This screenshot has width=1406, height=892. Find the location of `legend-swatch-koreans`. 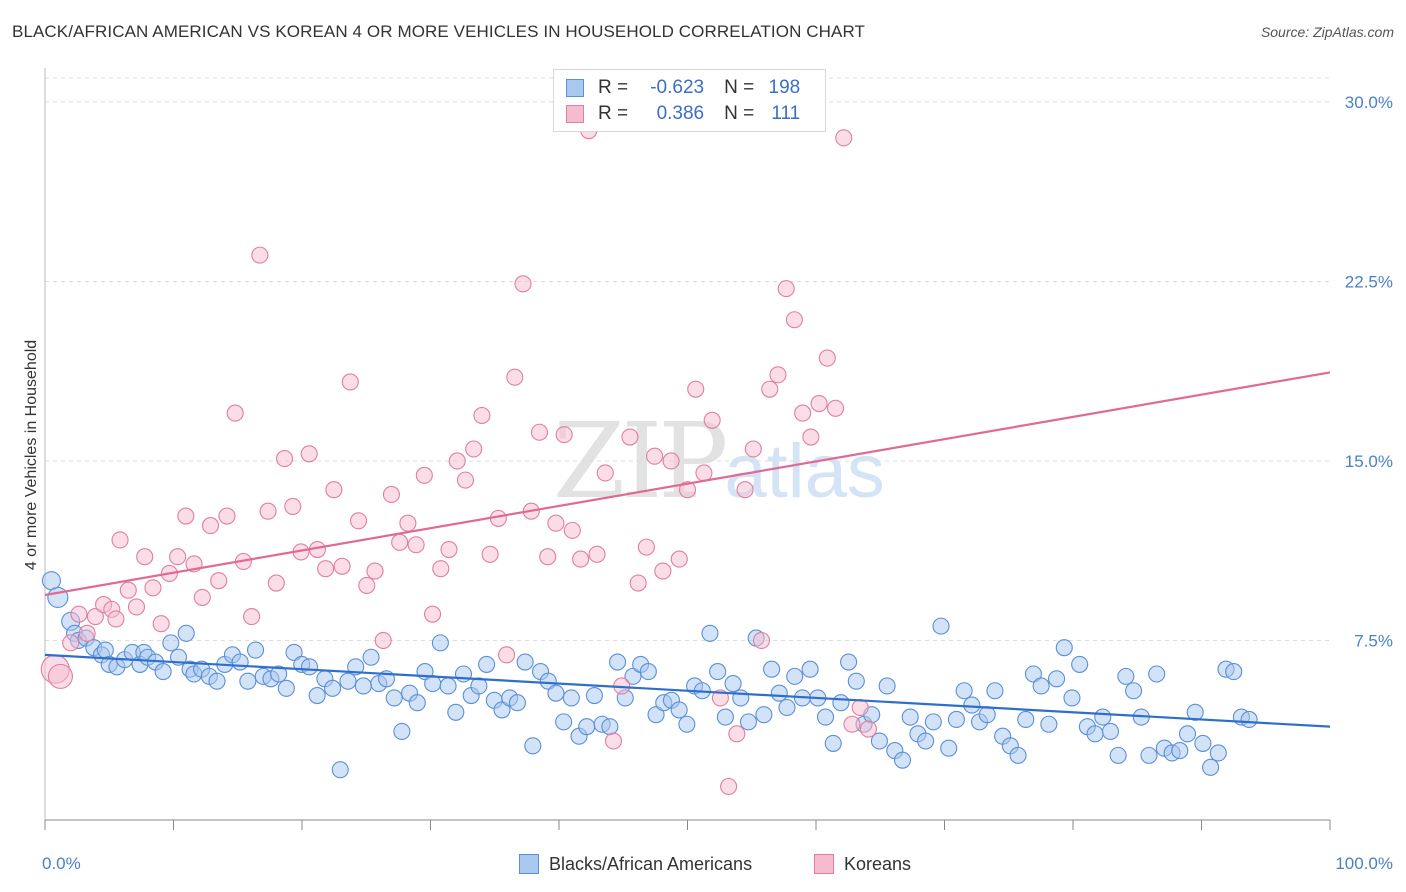

legend-swatch-koreans is located at coordinates (575, 114).